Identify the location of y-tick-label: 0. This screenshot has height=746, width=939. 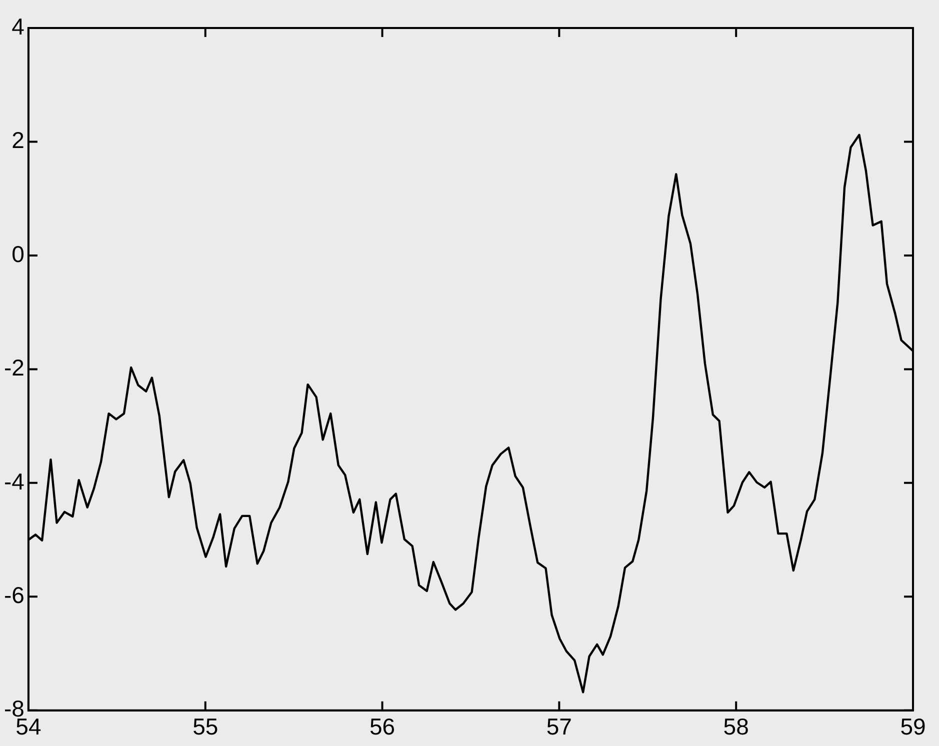
(18, 253).